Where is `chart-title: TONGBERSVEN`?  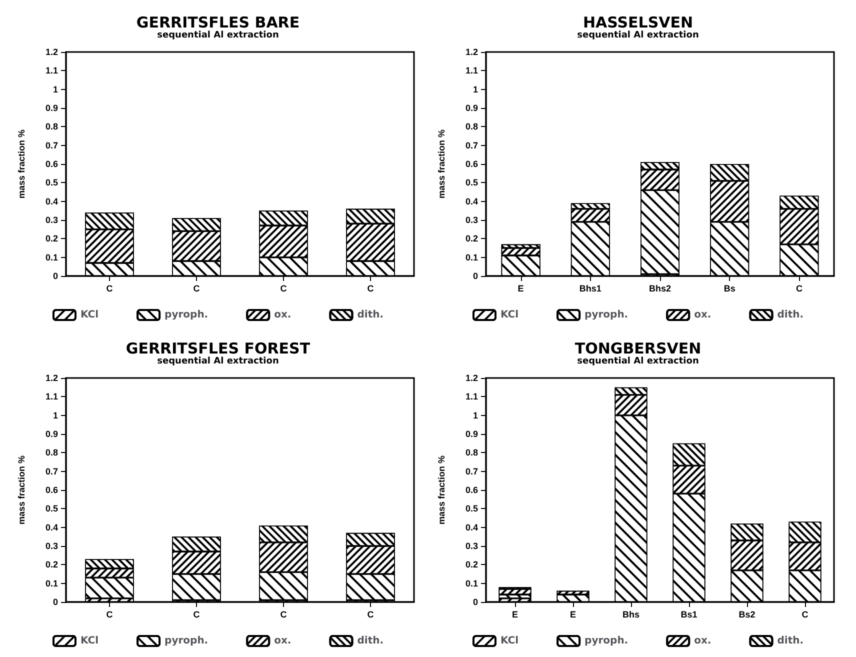 chart-title: TONGBERSVEN is located at coordinates (638, 349).